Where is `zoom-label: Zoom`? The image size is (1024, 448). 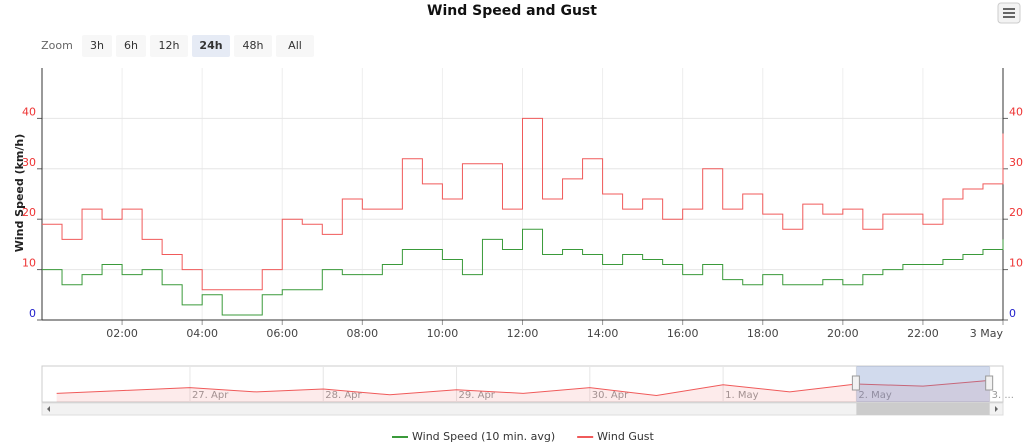 zoom-label: Zoom is located at coordinates (57, 45).